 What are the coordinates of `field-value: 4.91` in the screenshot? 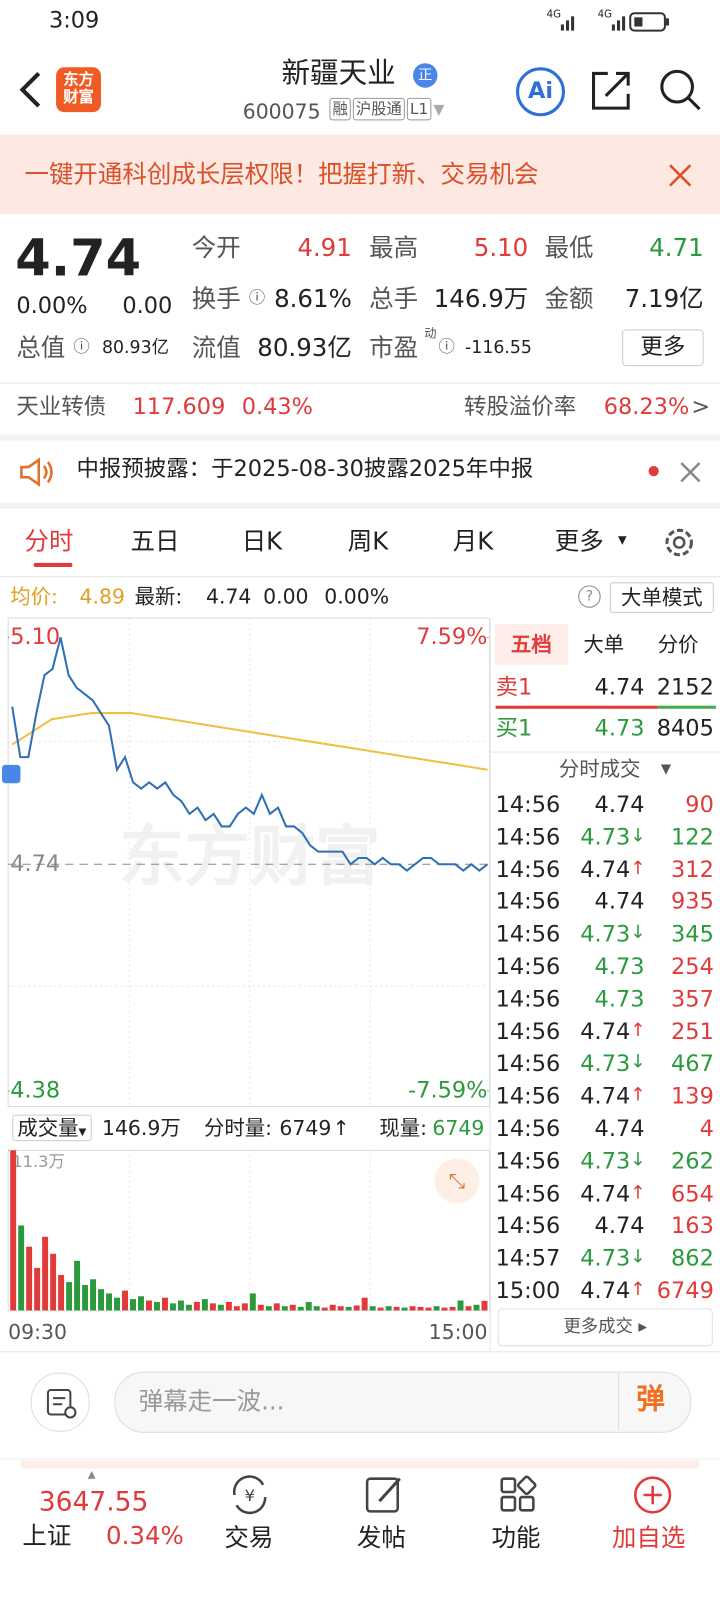 It's located at (324, 248).